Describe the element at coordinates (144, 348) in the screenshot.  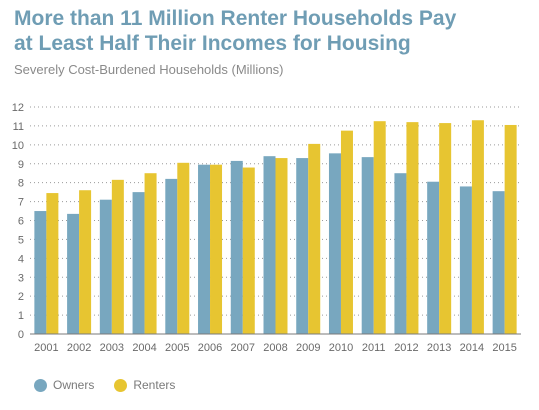
I see `x-tick-label: 2004` at that location.